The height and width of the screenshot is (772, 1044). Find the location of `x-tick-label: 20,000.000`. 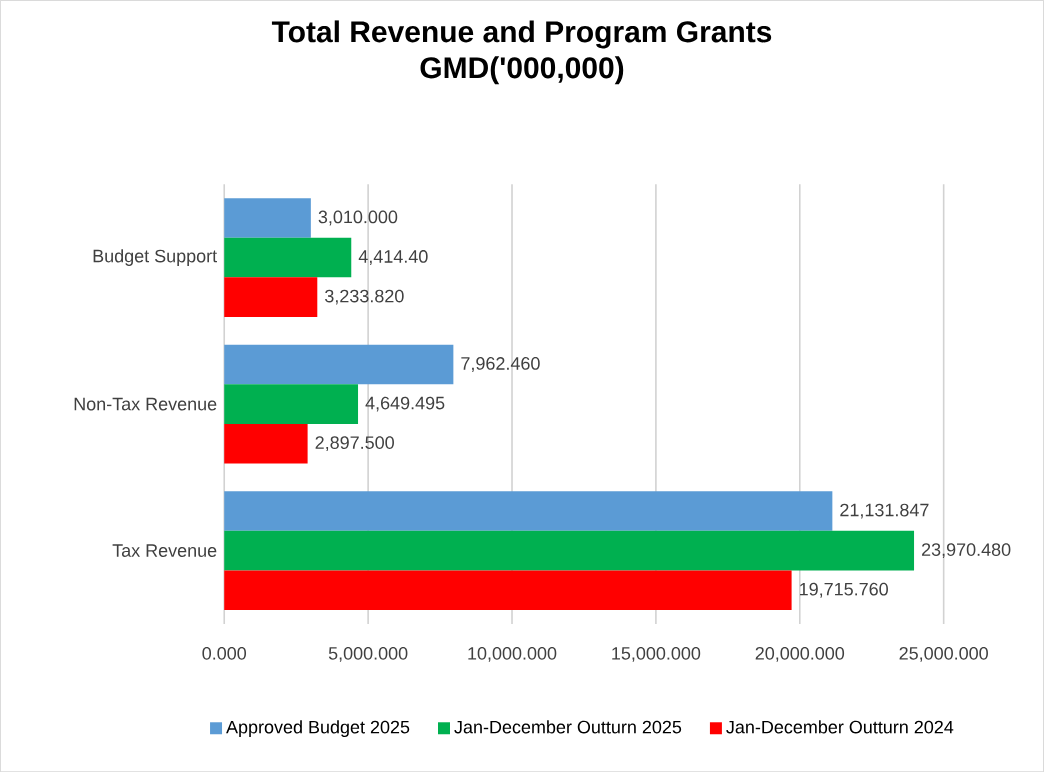

x-tick-label: 20,000.000 is located at coordinates (800, 654).